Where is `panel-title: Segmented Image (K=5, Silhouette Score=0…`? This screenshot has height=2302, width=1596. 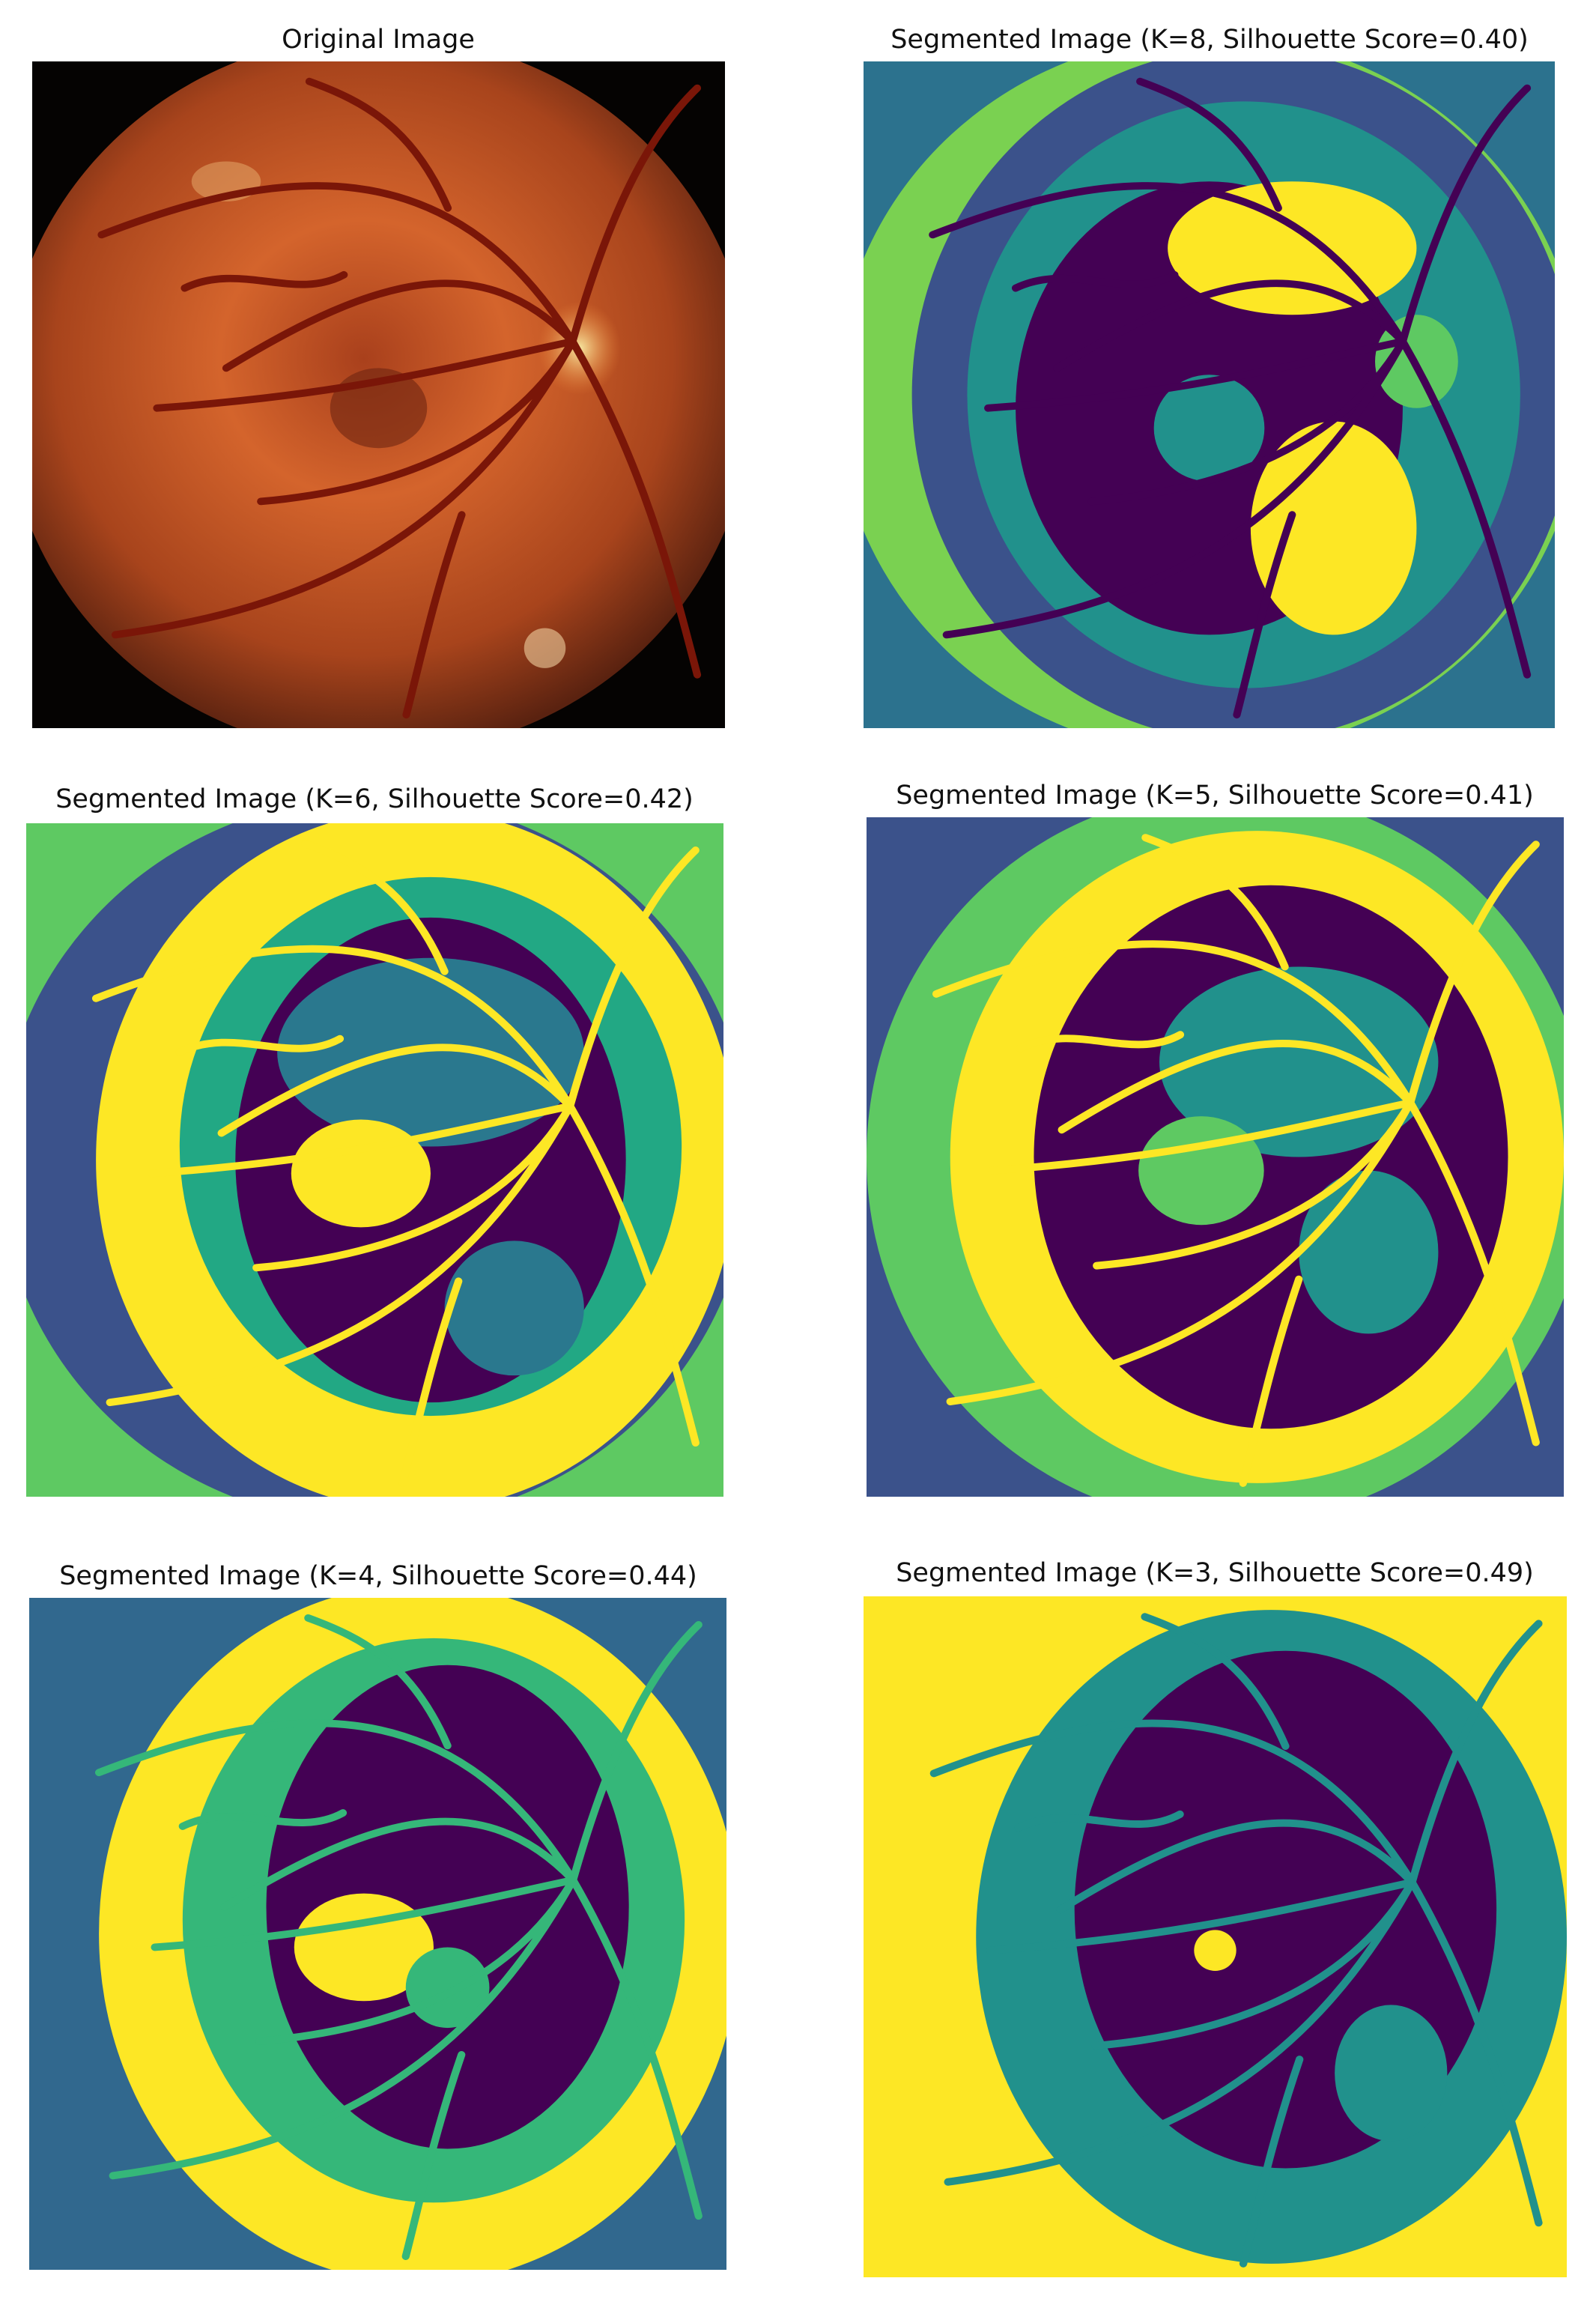
panel-title: Segmented Image (K=5, Silhouette Score=0… is located at coordinates (1215, 796).